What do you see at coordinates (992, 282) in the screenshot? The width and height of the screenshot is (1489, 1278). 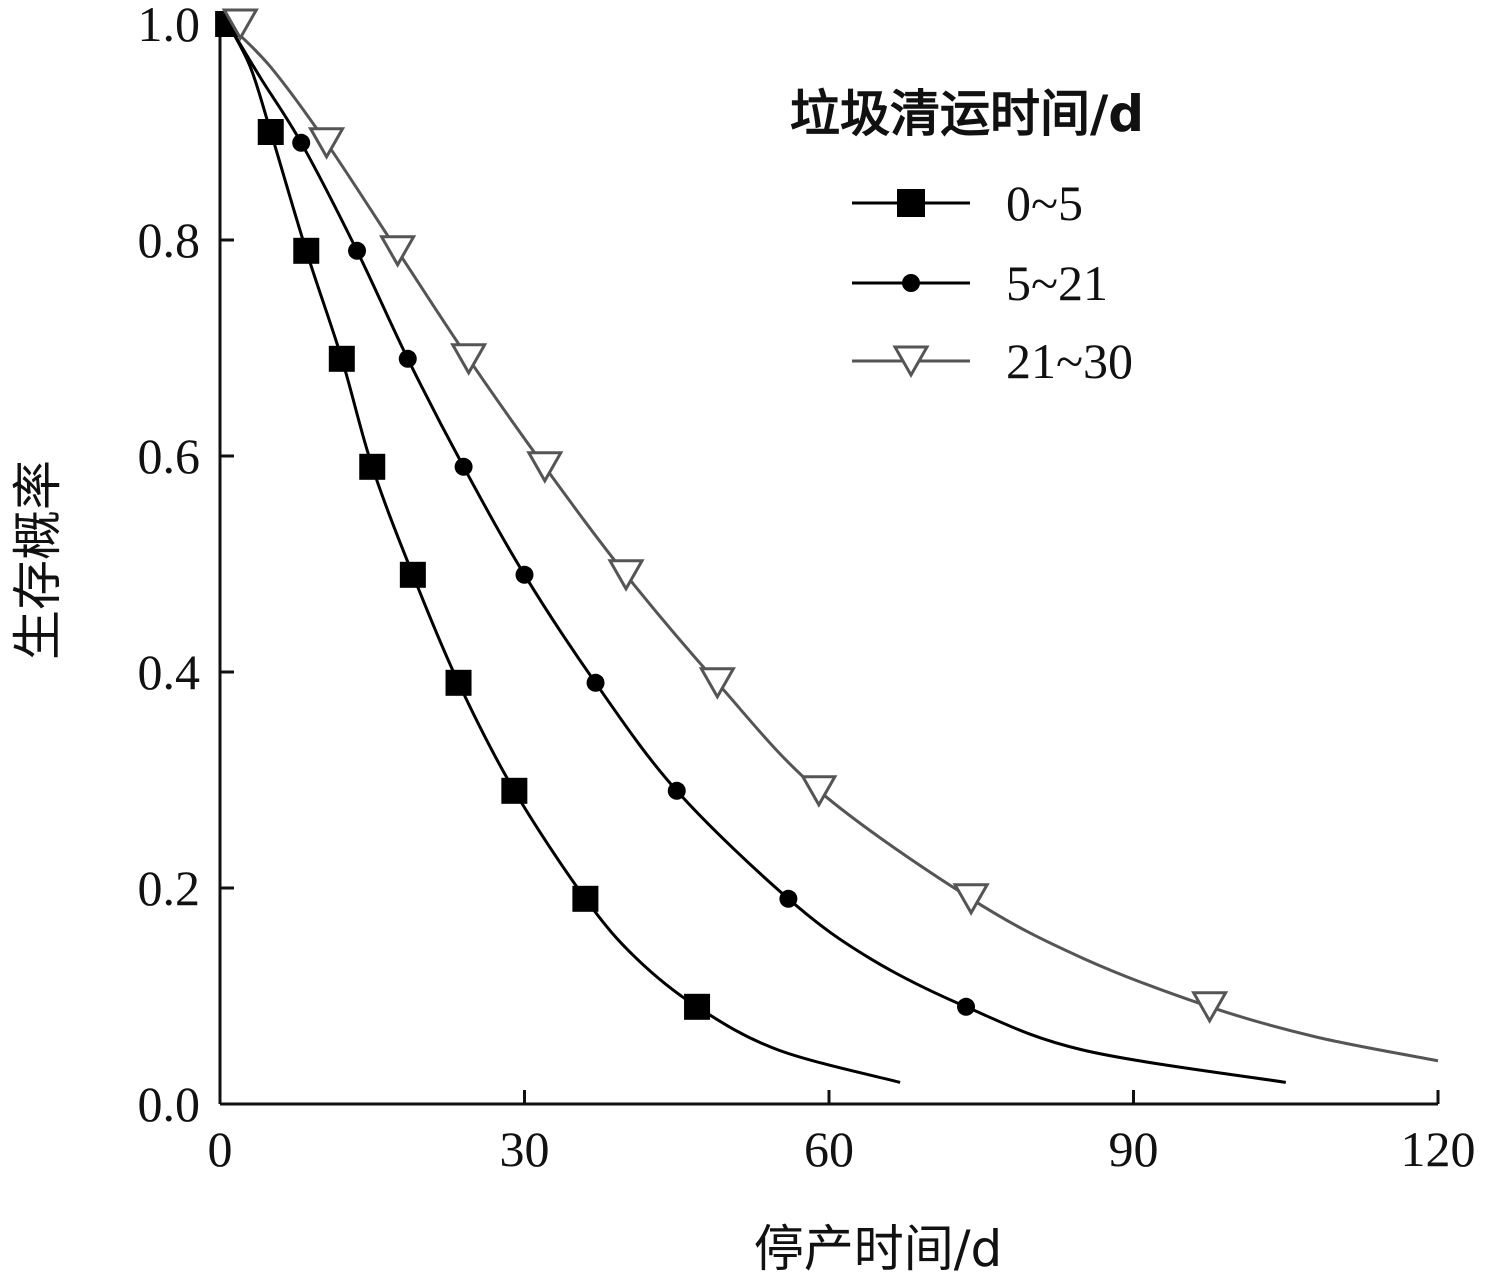 I see `legend-items: 0~5 5~21 21~30` at bounding box center [992, 282].